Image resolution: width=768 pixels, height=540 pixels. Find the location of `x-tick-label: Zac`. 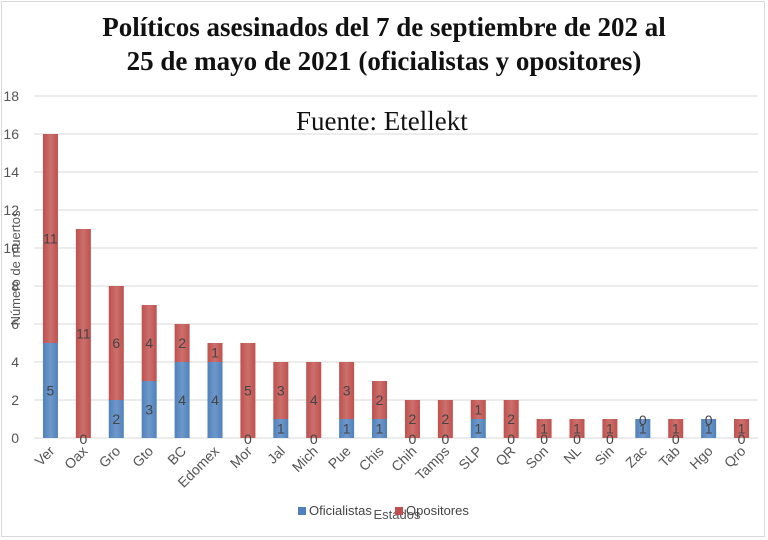

x-tick-label: Zac is located at coordinates (636, 457).